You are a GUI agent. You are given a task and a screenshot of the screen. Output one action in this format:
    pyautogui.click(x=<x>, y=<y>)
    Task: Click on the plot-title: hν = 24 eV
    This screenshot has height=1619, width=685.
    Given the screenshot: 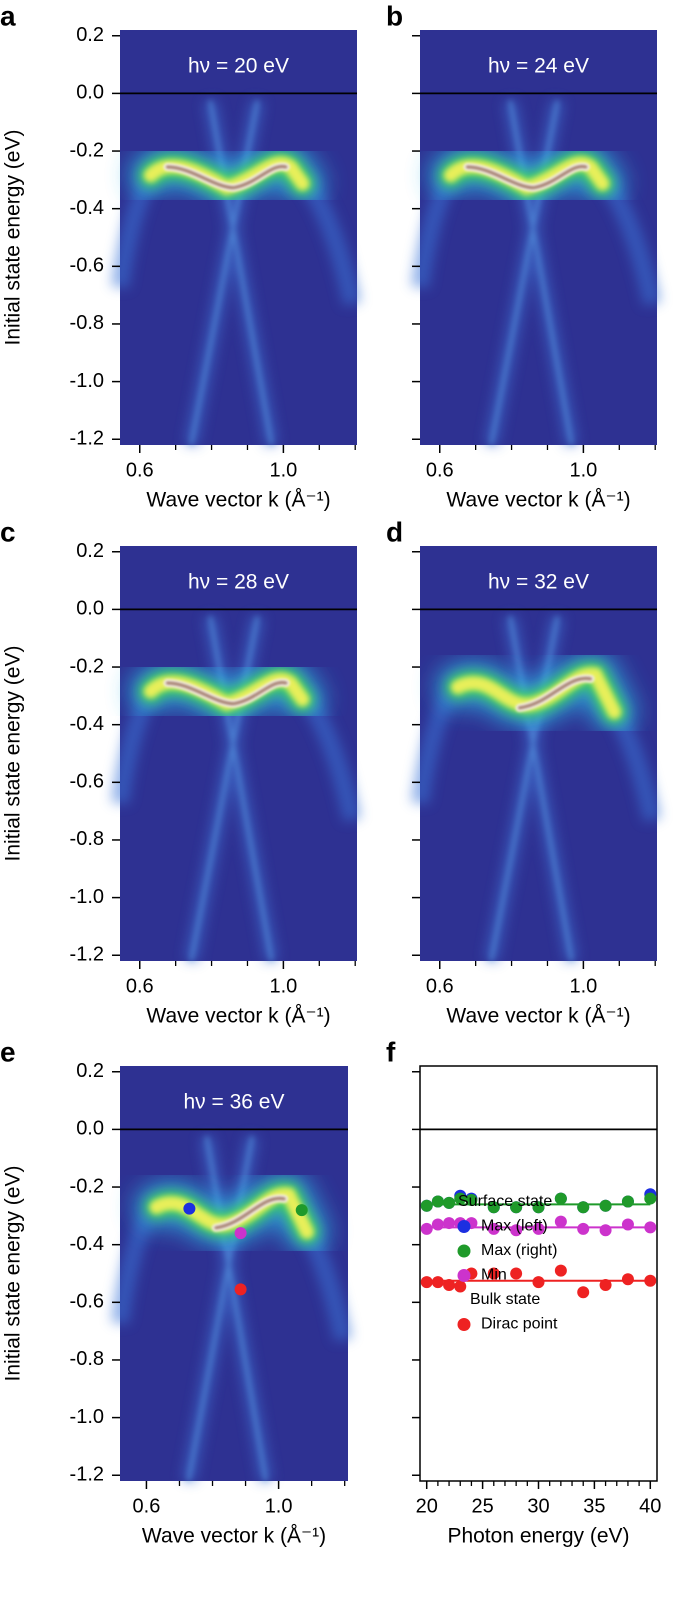 What is the action you would take?
    pyautogui.click(x=538, y=66)
    